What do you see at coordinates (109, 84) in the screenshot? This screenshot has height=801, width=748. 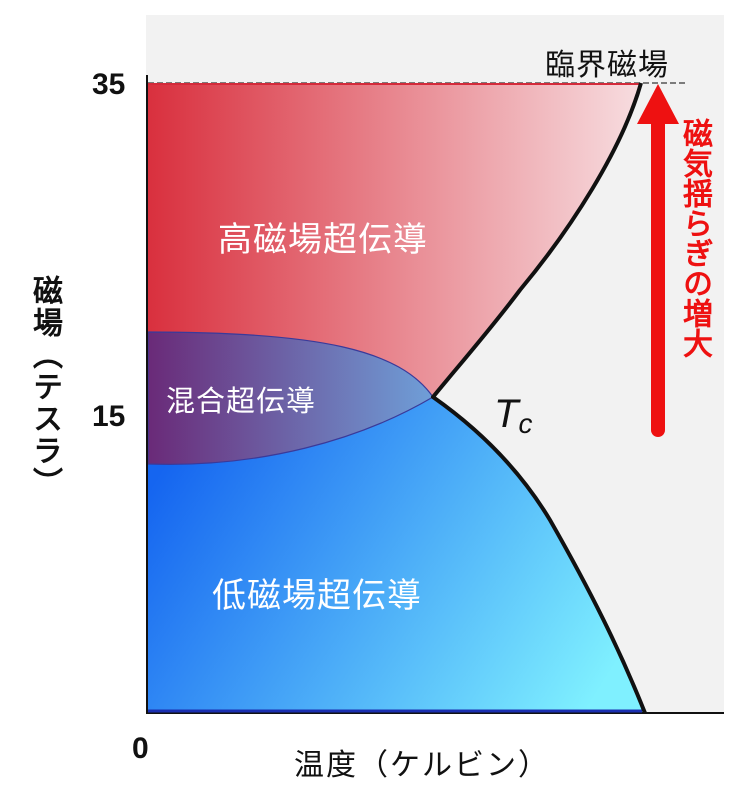 I see `y-tick-35: 35` at bounding box center [109, 84].